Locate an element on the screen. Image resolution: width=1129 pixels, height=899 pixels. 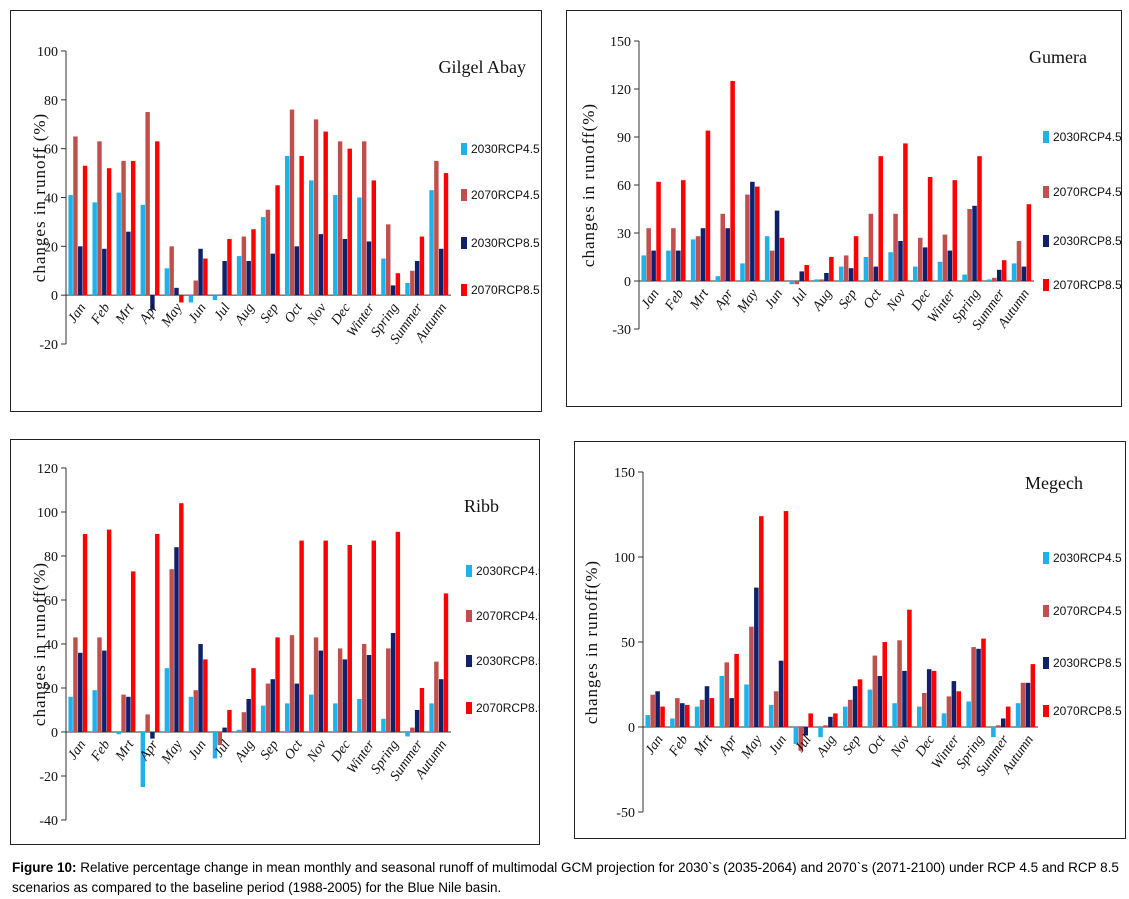
bar-gilgel-abay-2070RCP85-jan is located at coordinates (85, 230).